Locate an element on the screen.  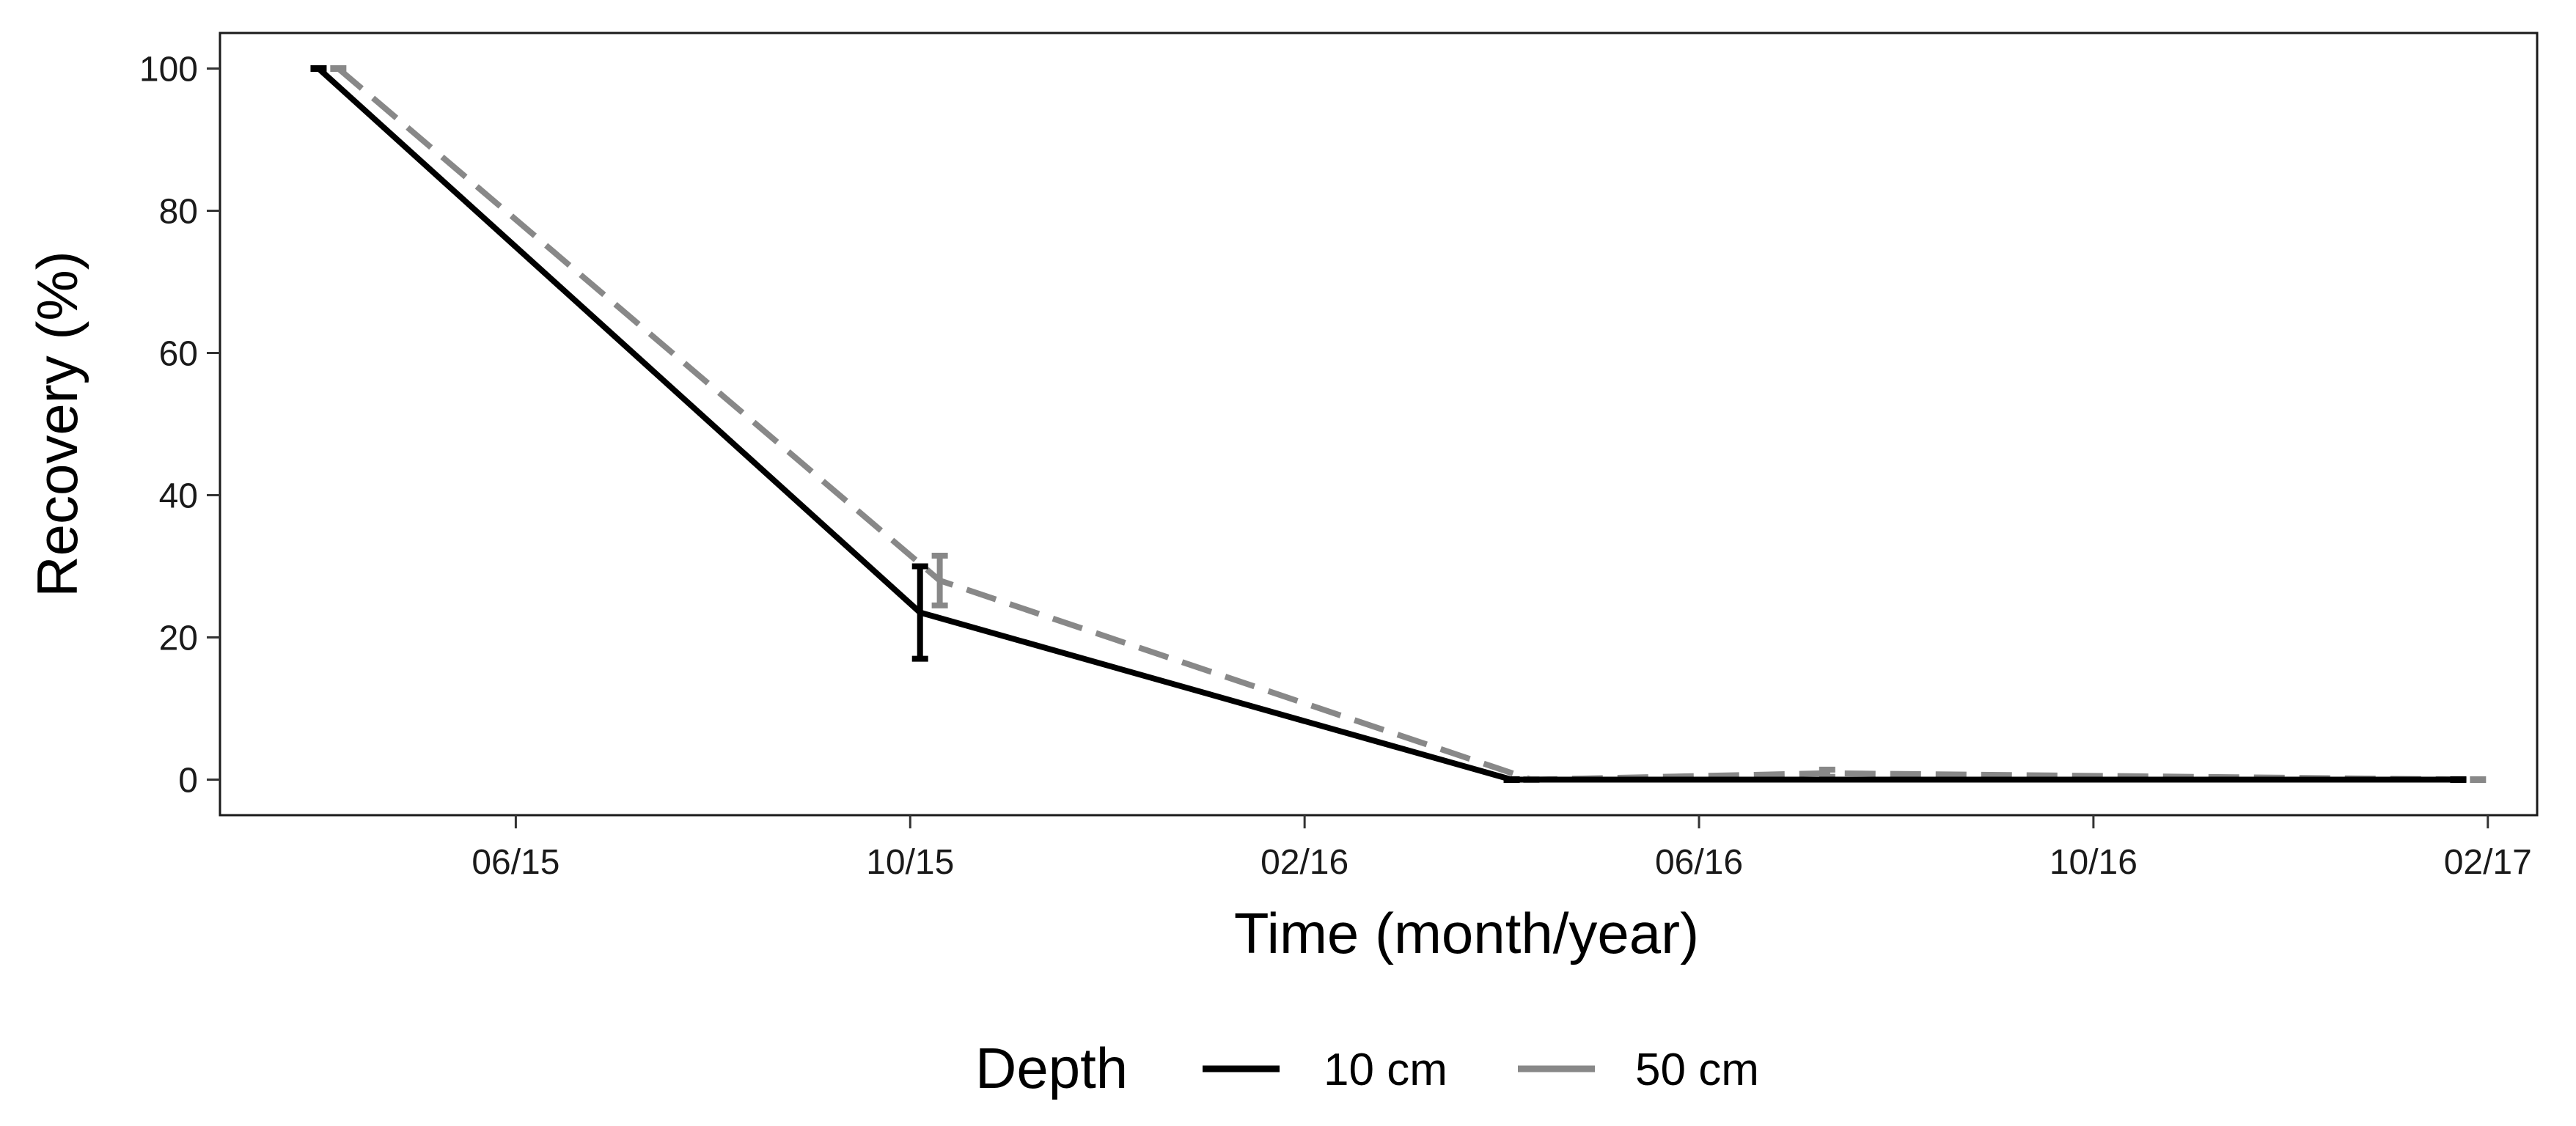
y-tick-label-40: 40 is located at coordinates (178, 496).